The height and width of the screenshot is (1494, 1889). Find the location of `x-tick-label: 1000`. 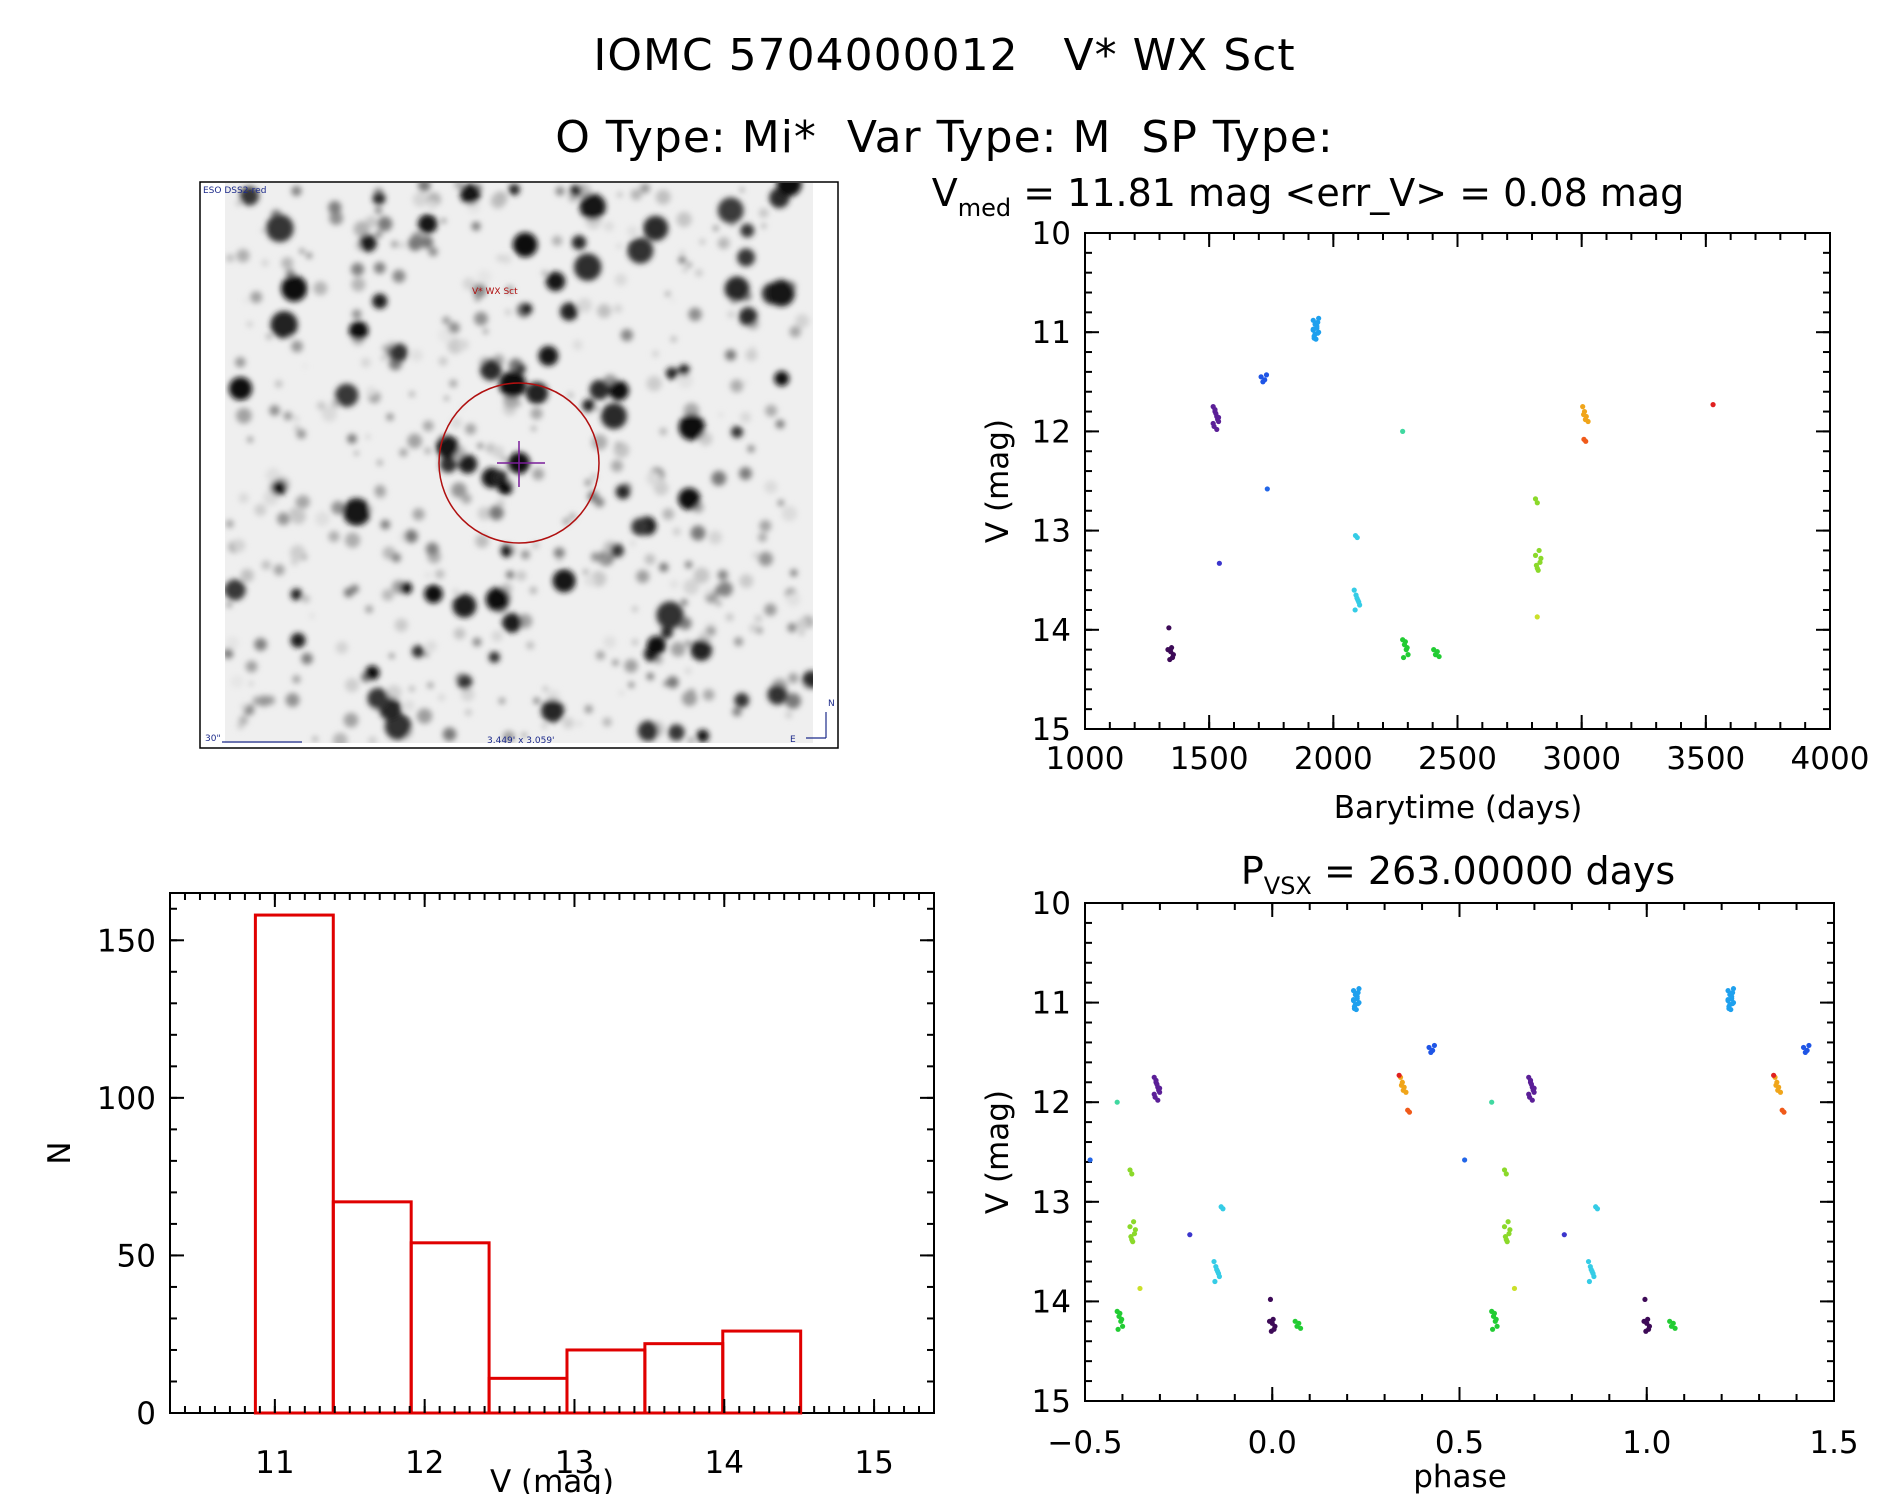

x-tick-label: 1000 is located at coordinates (1085, 759).